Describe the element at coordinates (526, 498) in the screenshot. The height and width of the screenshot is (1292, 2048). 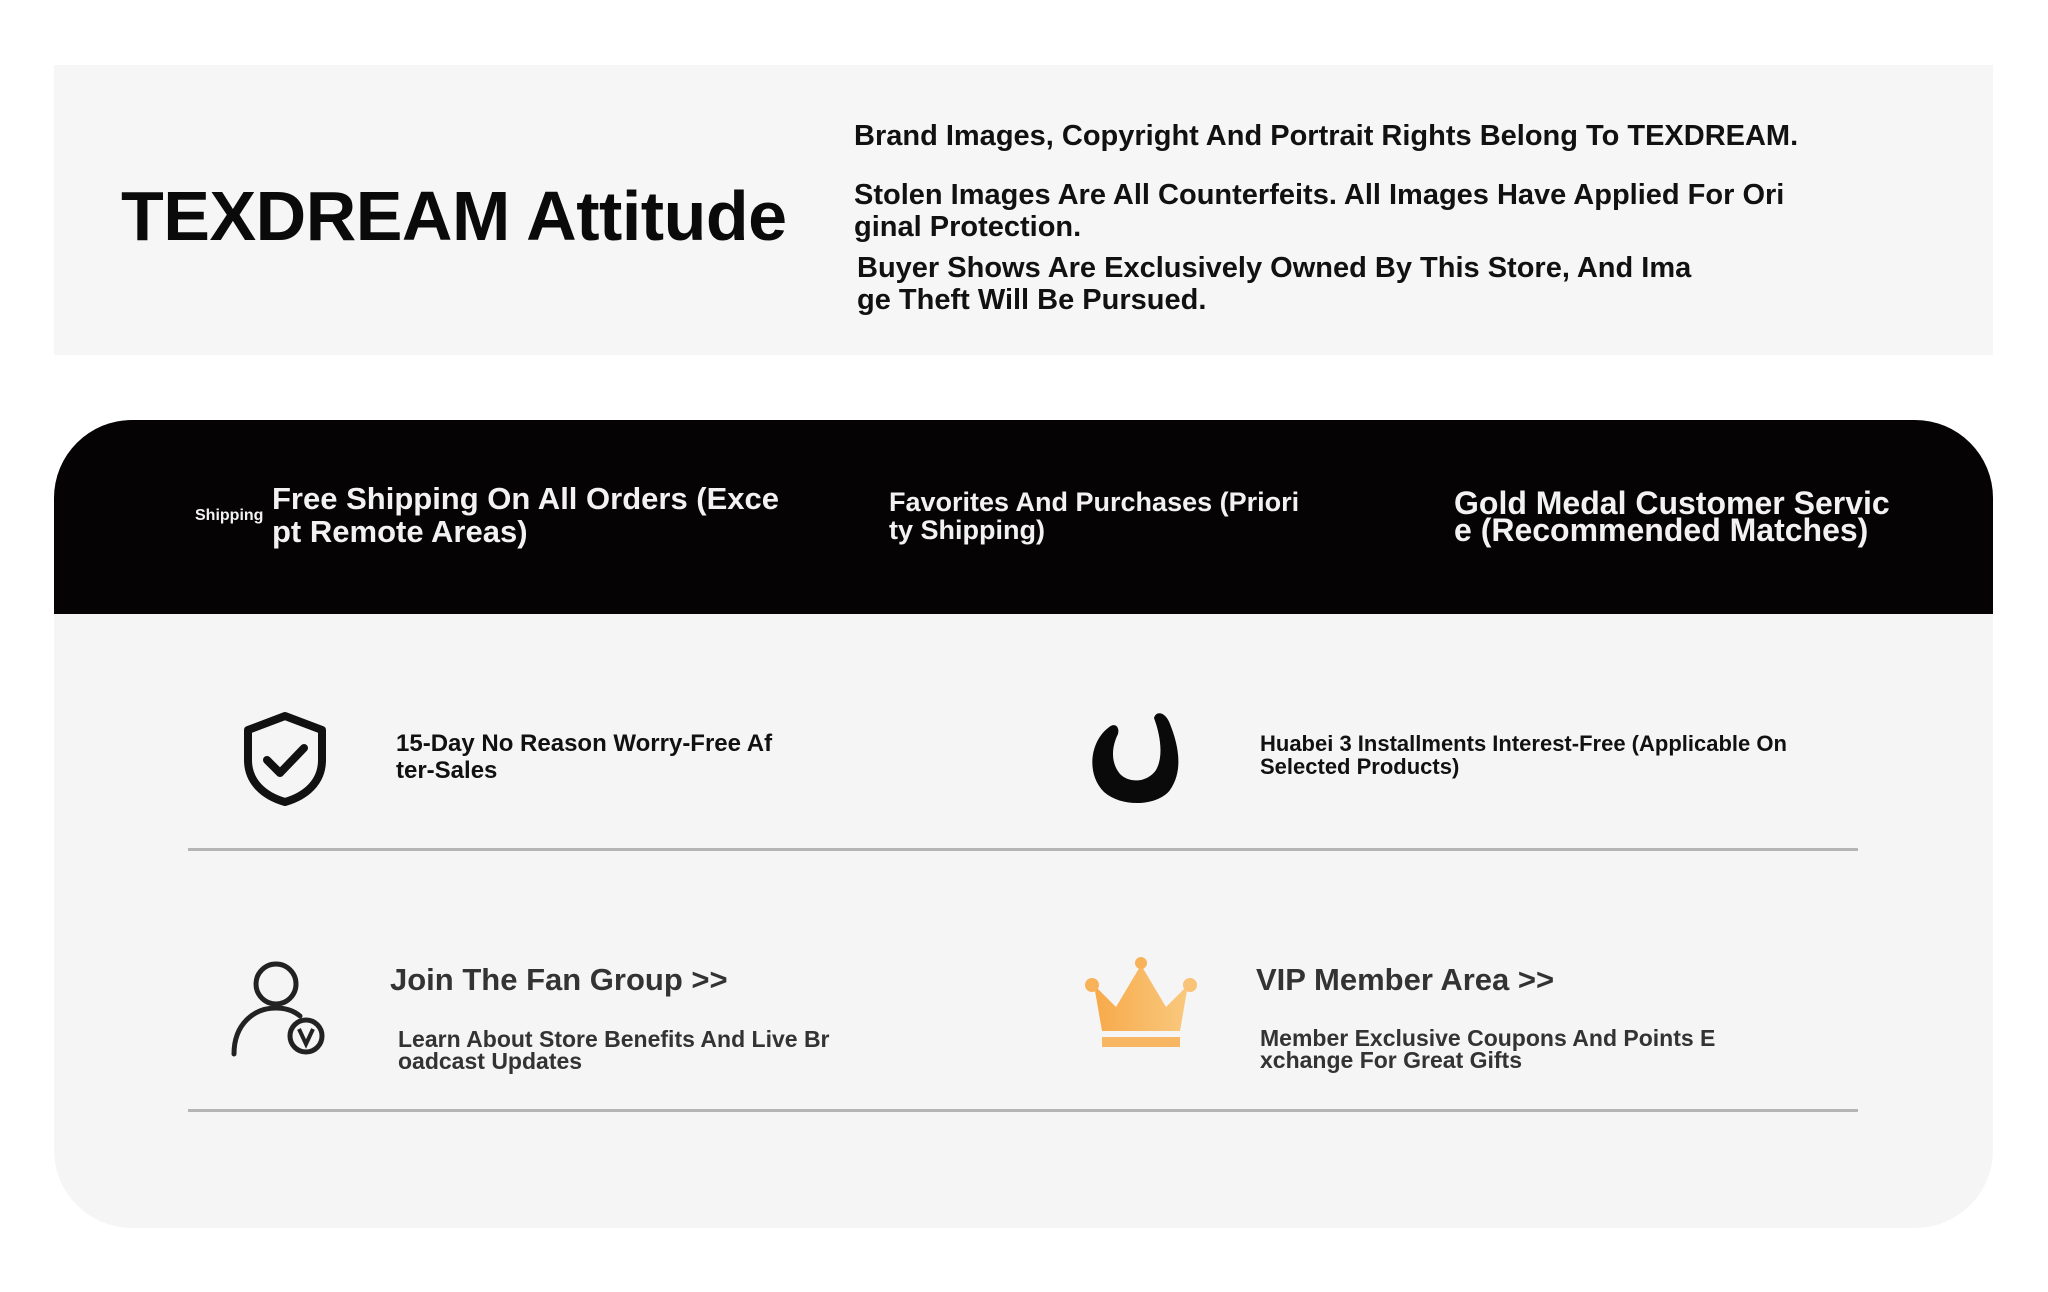
I see `band-item-line: Free Shipping On All Orders (Exce` at that location.